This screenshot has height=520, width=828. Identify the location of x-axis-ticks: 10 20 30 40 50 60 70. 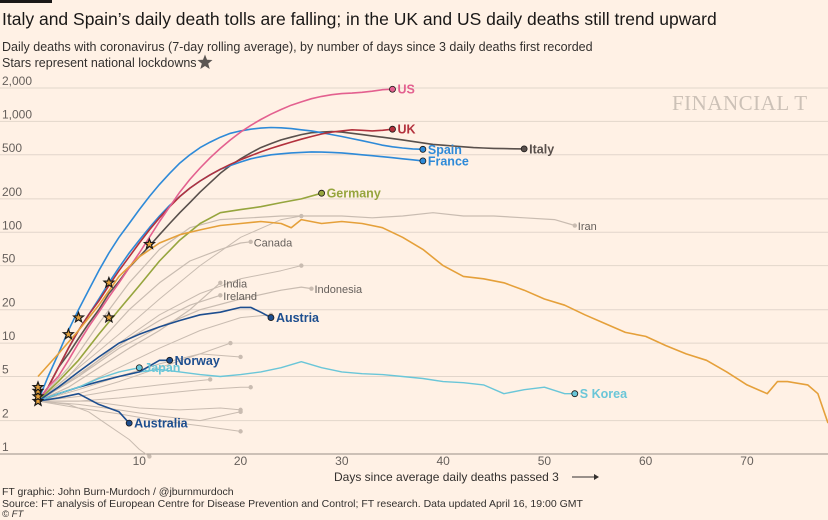
(443, 461).